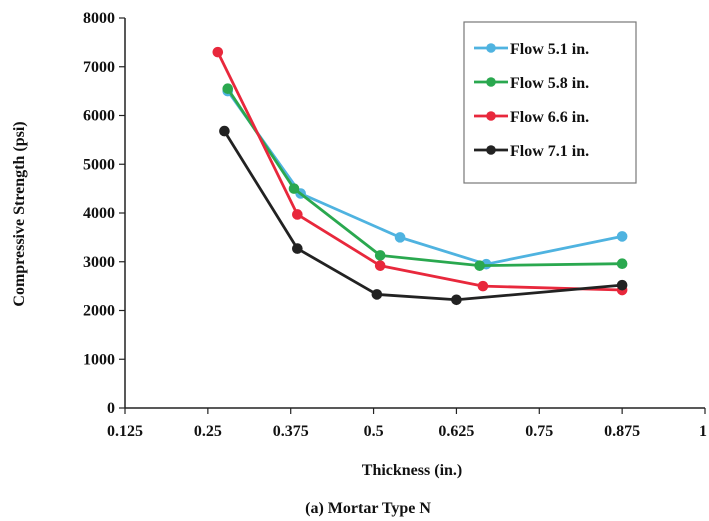  I want to click on legend-entry: Flow 6.6 in., so click(531, 117).